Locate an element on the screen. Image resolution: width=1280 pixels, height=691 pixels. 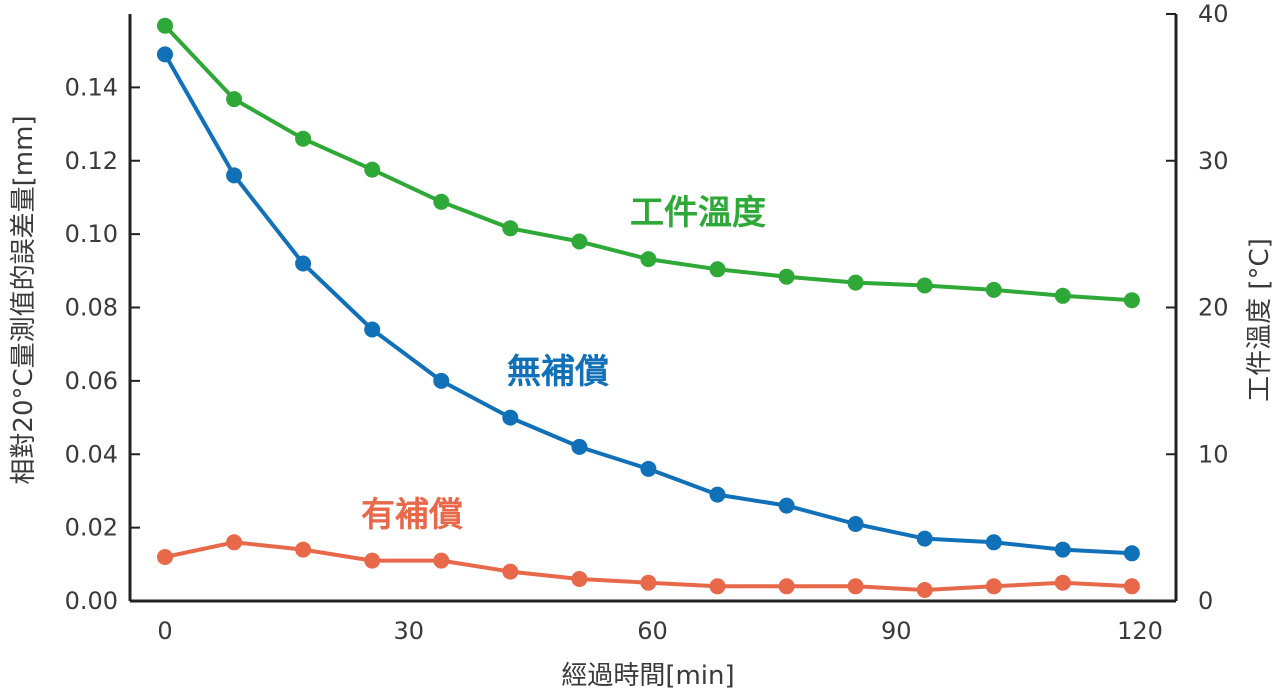
y-tick-right-label: 40 is located at coordinates (1213, 14).